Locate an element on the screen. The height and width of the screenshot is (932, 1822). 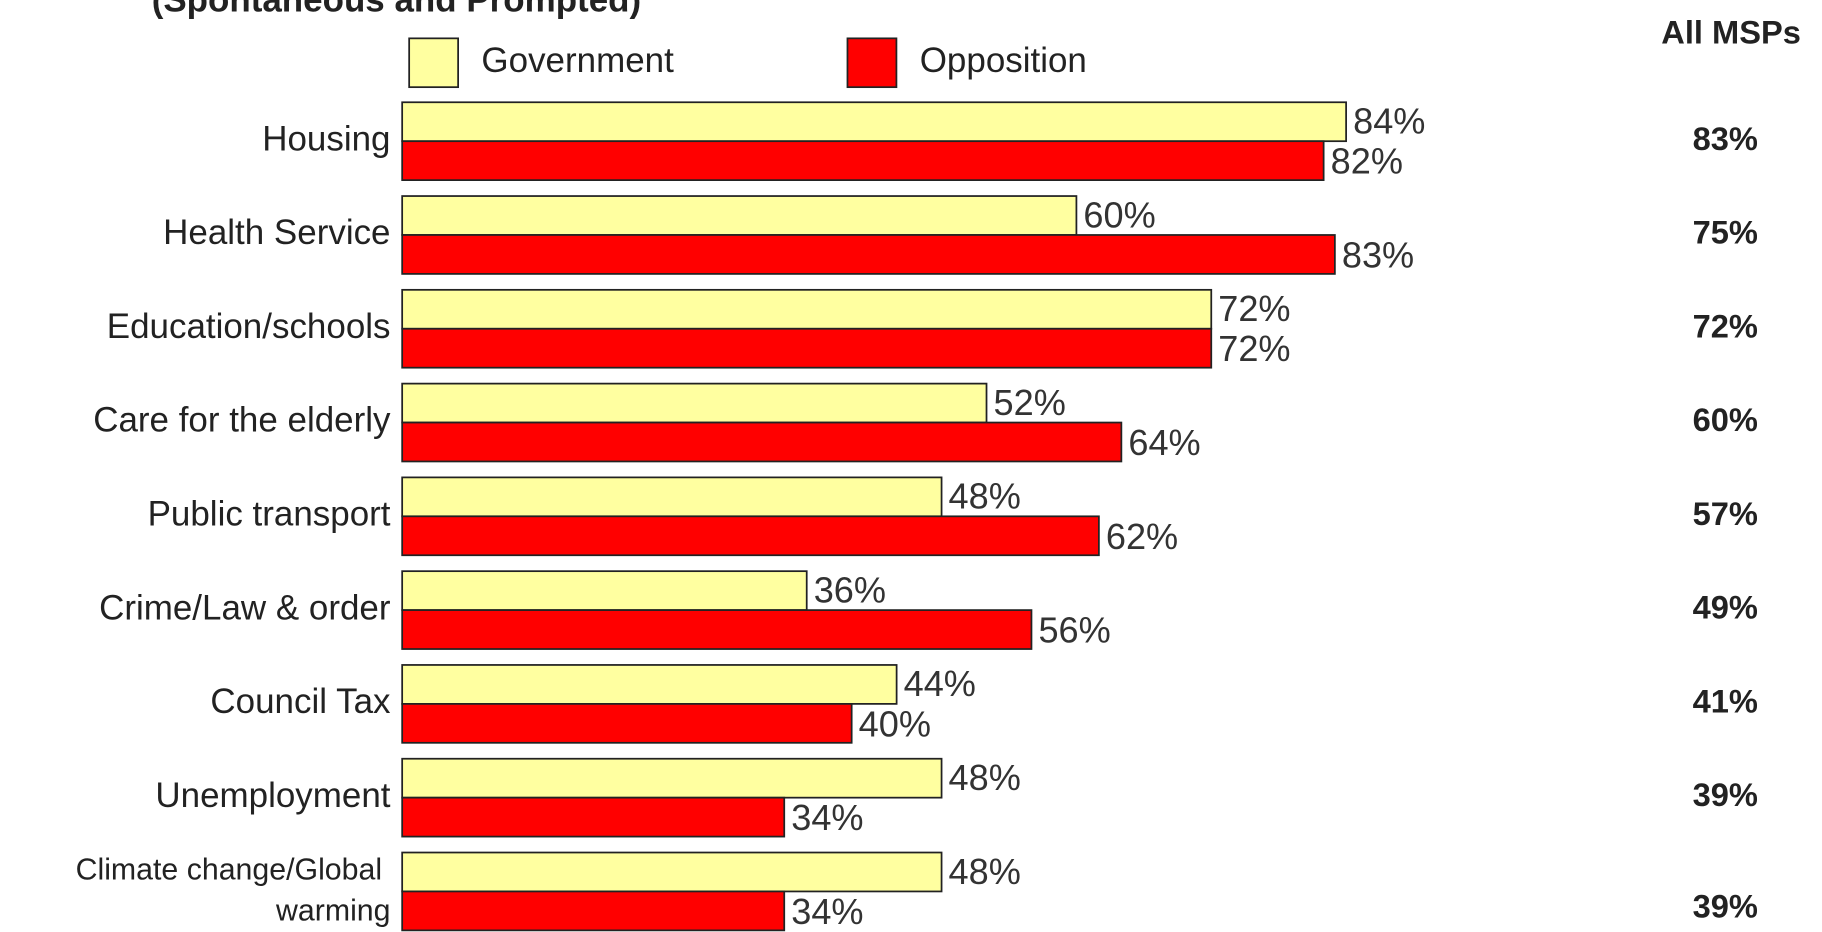
all-msps-value: 60% is located at coordinates (1725, 420).